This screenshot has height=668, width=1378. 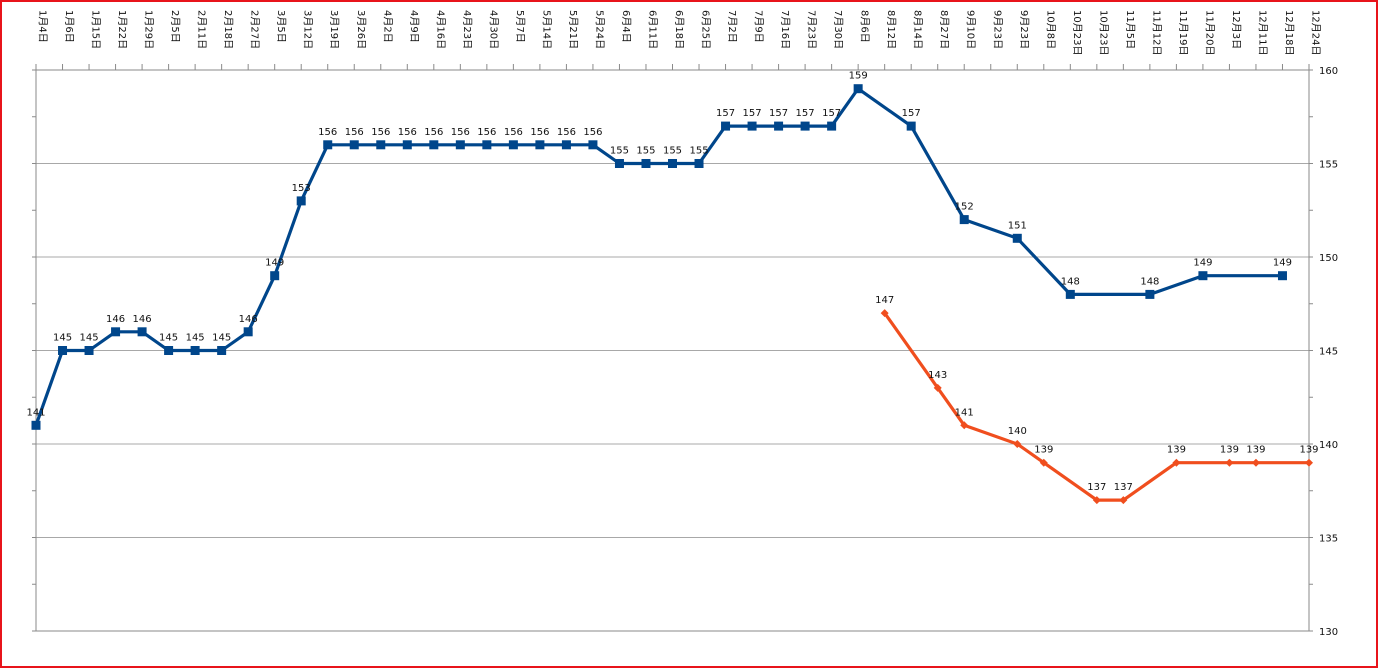 What do you see at coordinates (414, 26) in the screenshot?
I see `x-tick-label: 4月9日` at bounding box center [414, 26].